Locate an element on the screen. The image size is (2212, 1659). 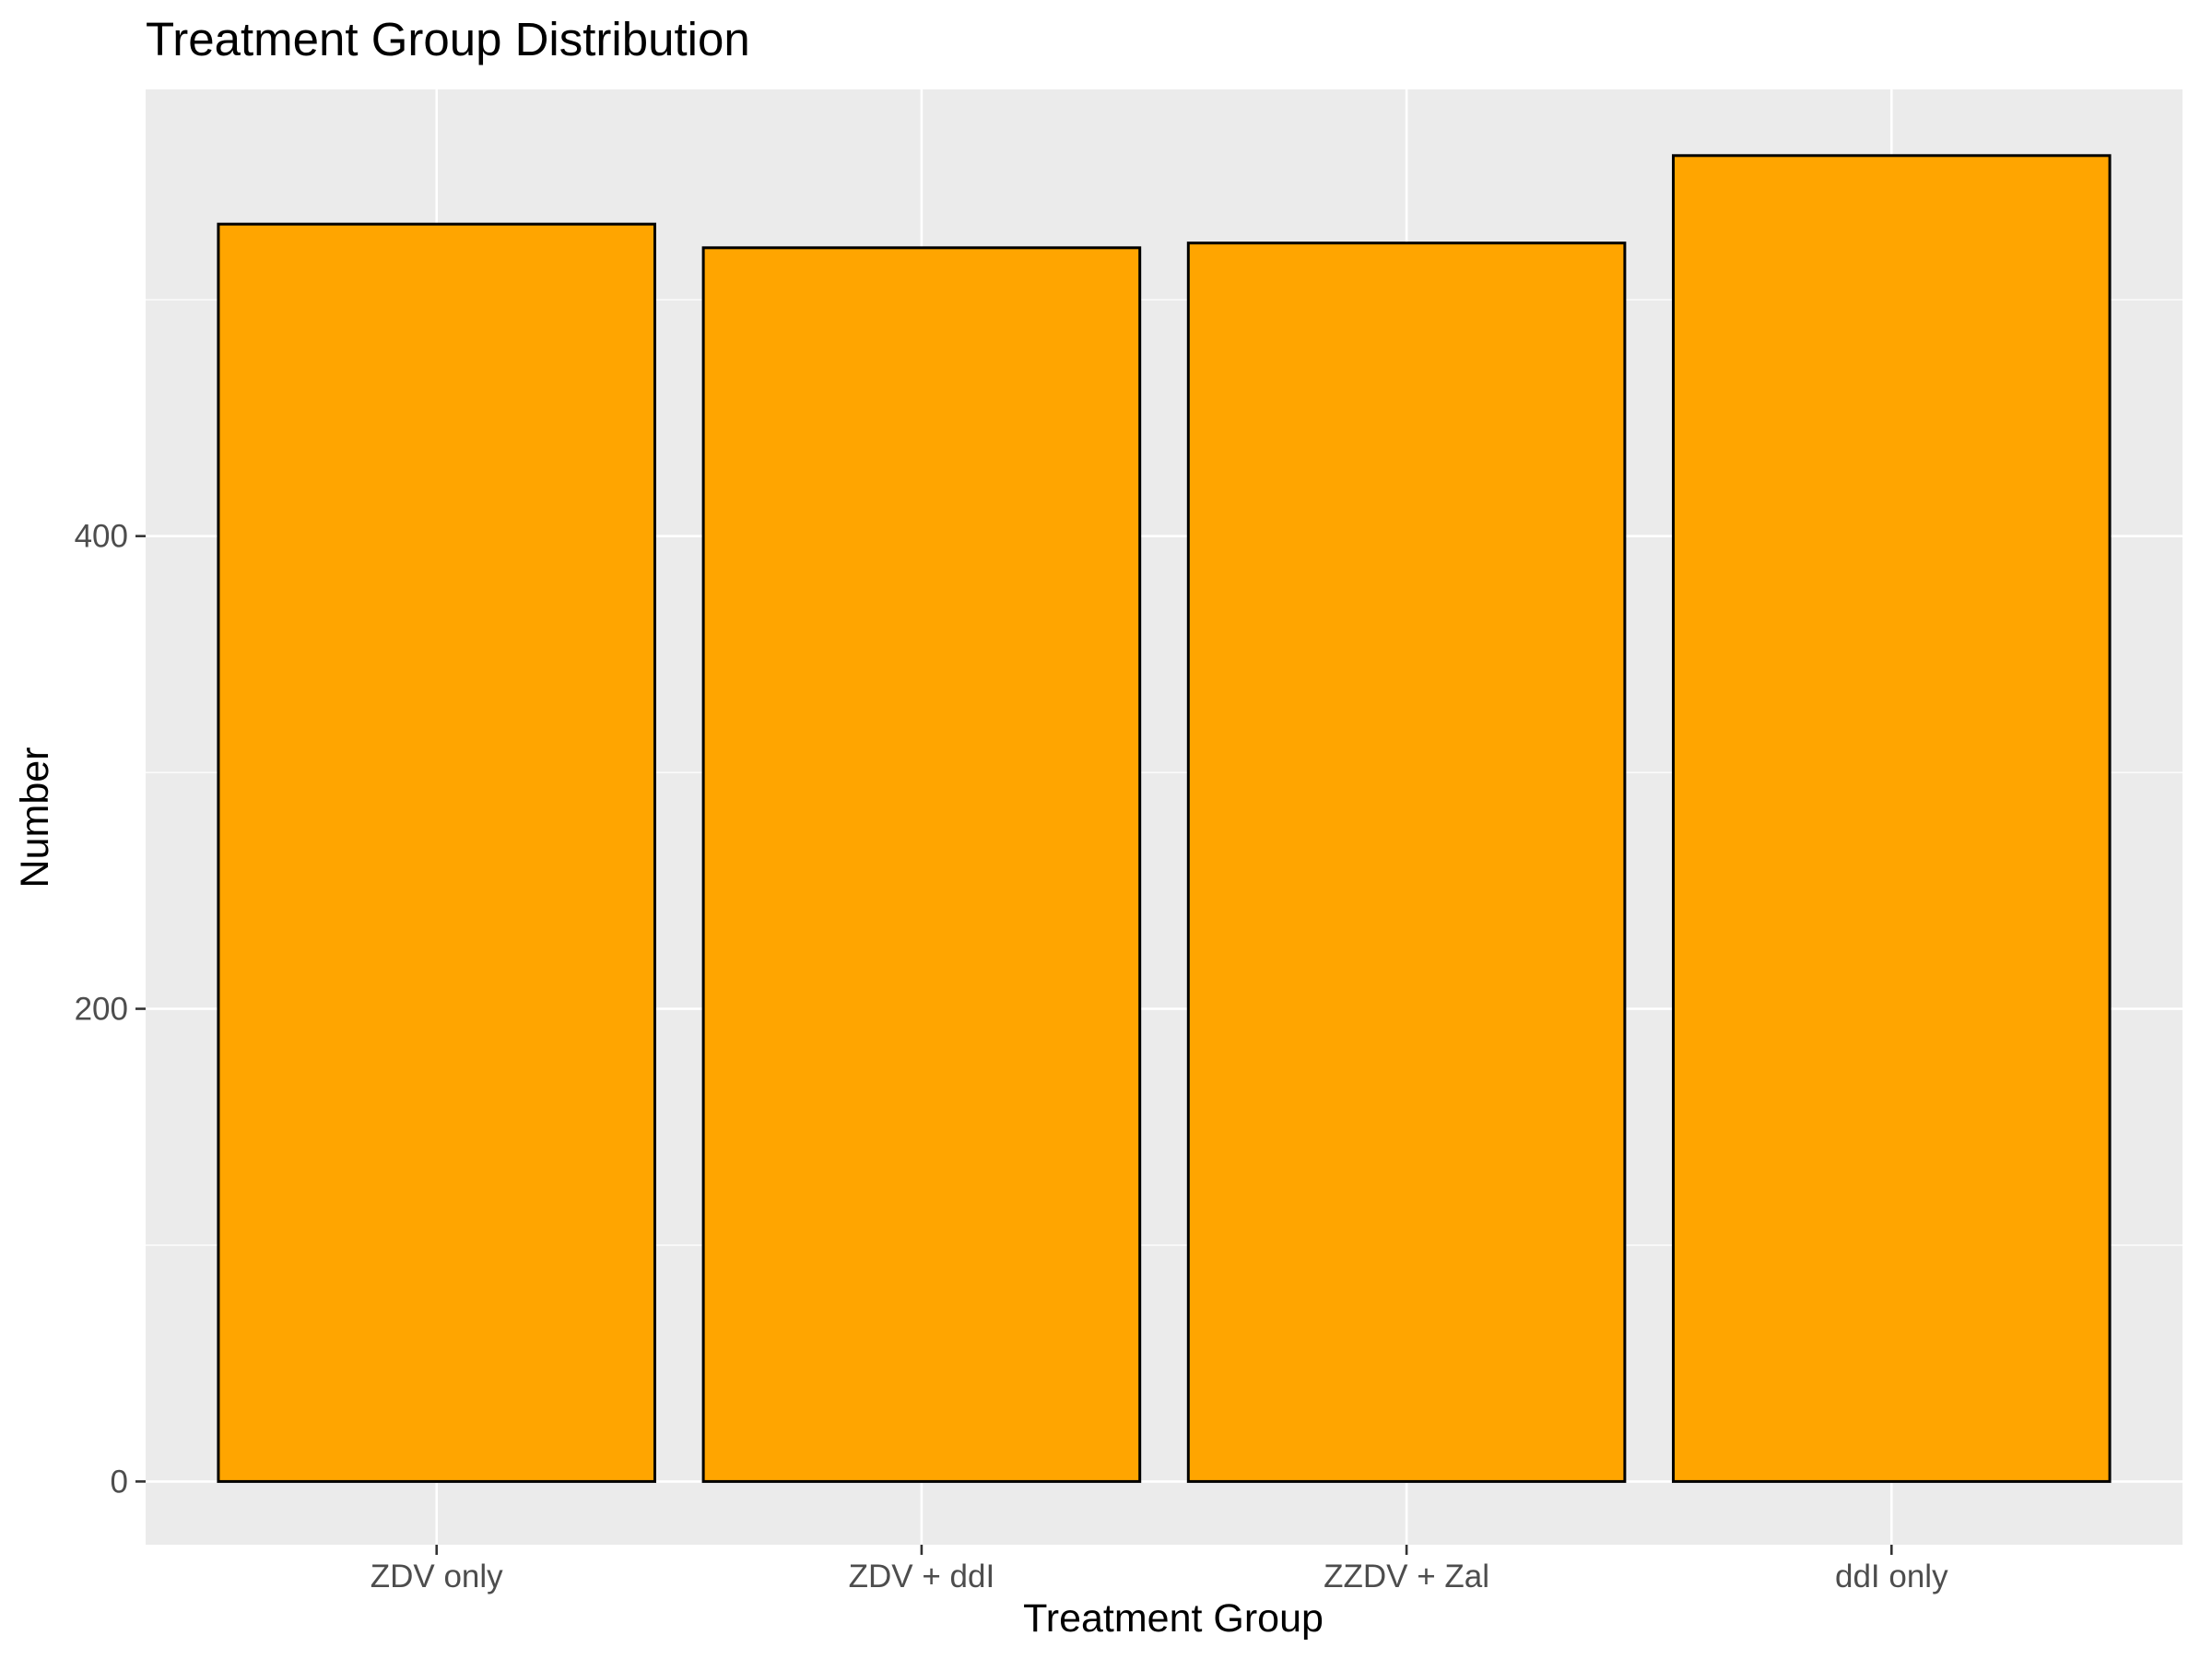
y-tick-label: 400 is located at coordinates (101, 537).